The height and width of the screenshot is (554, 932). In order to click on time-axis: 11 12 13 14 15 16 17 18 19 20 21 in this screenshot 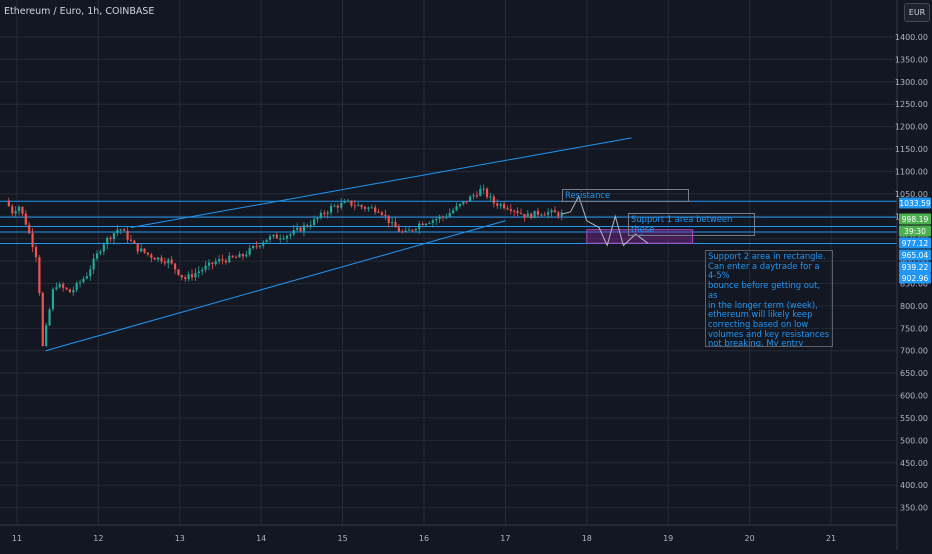, I will do `click(424, 538)`.